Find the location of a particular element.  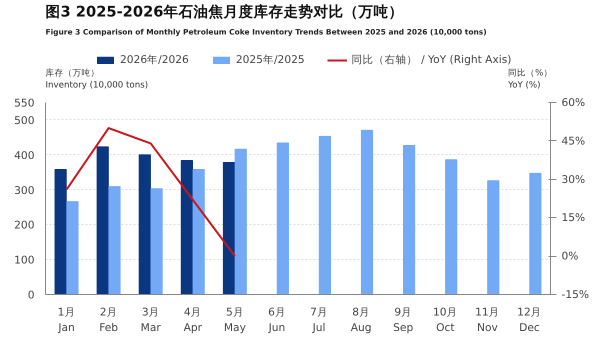

y-tick-label: 300 is located at coordinates (24, 190).